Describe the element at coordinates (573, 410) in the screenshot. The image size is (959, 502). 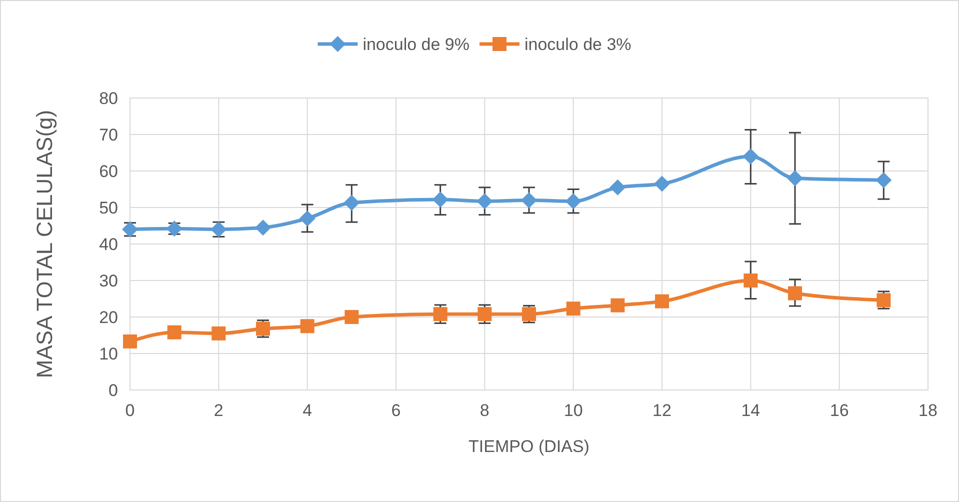
I see `x-tick-label: 10` at that location.